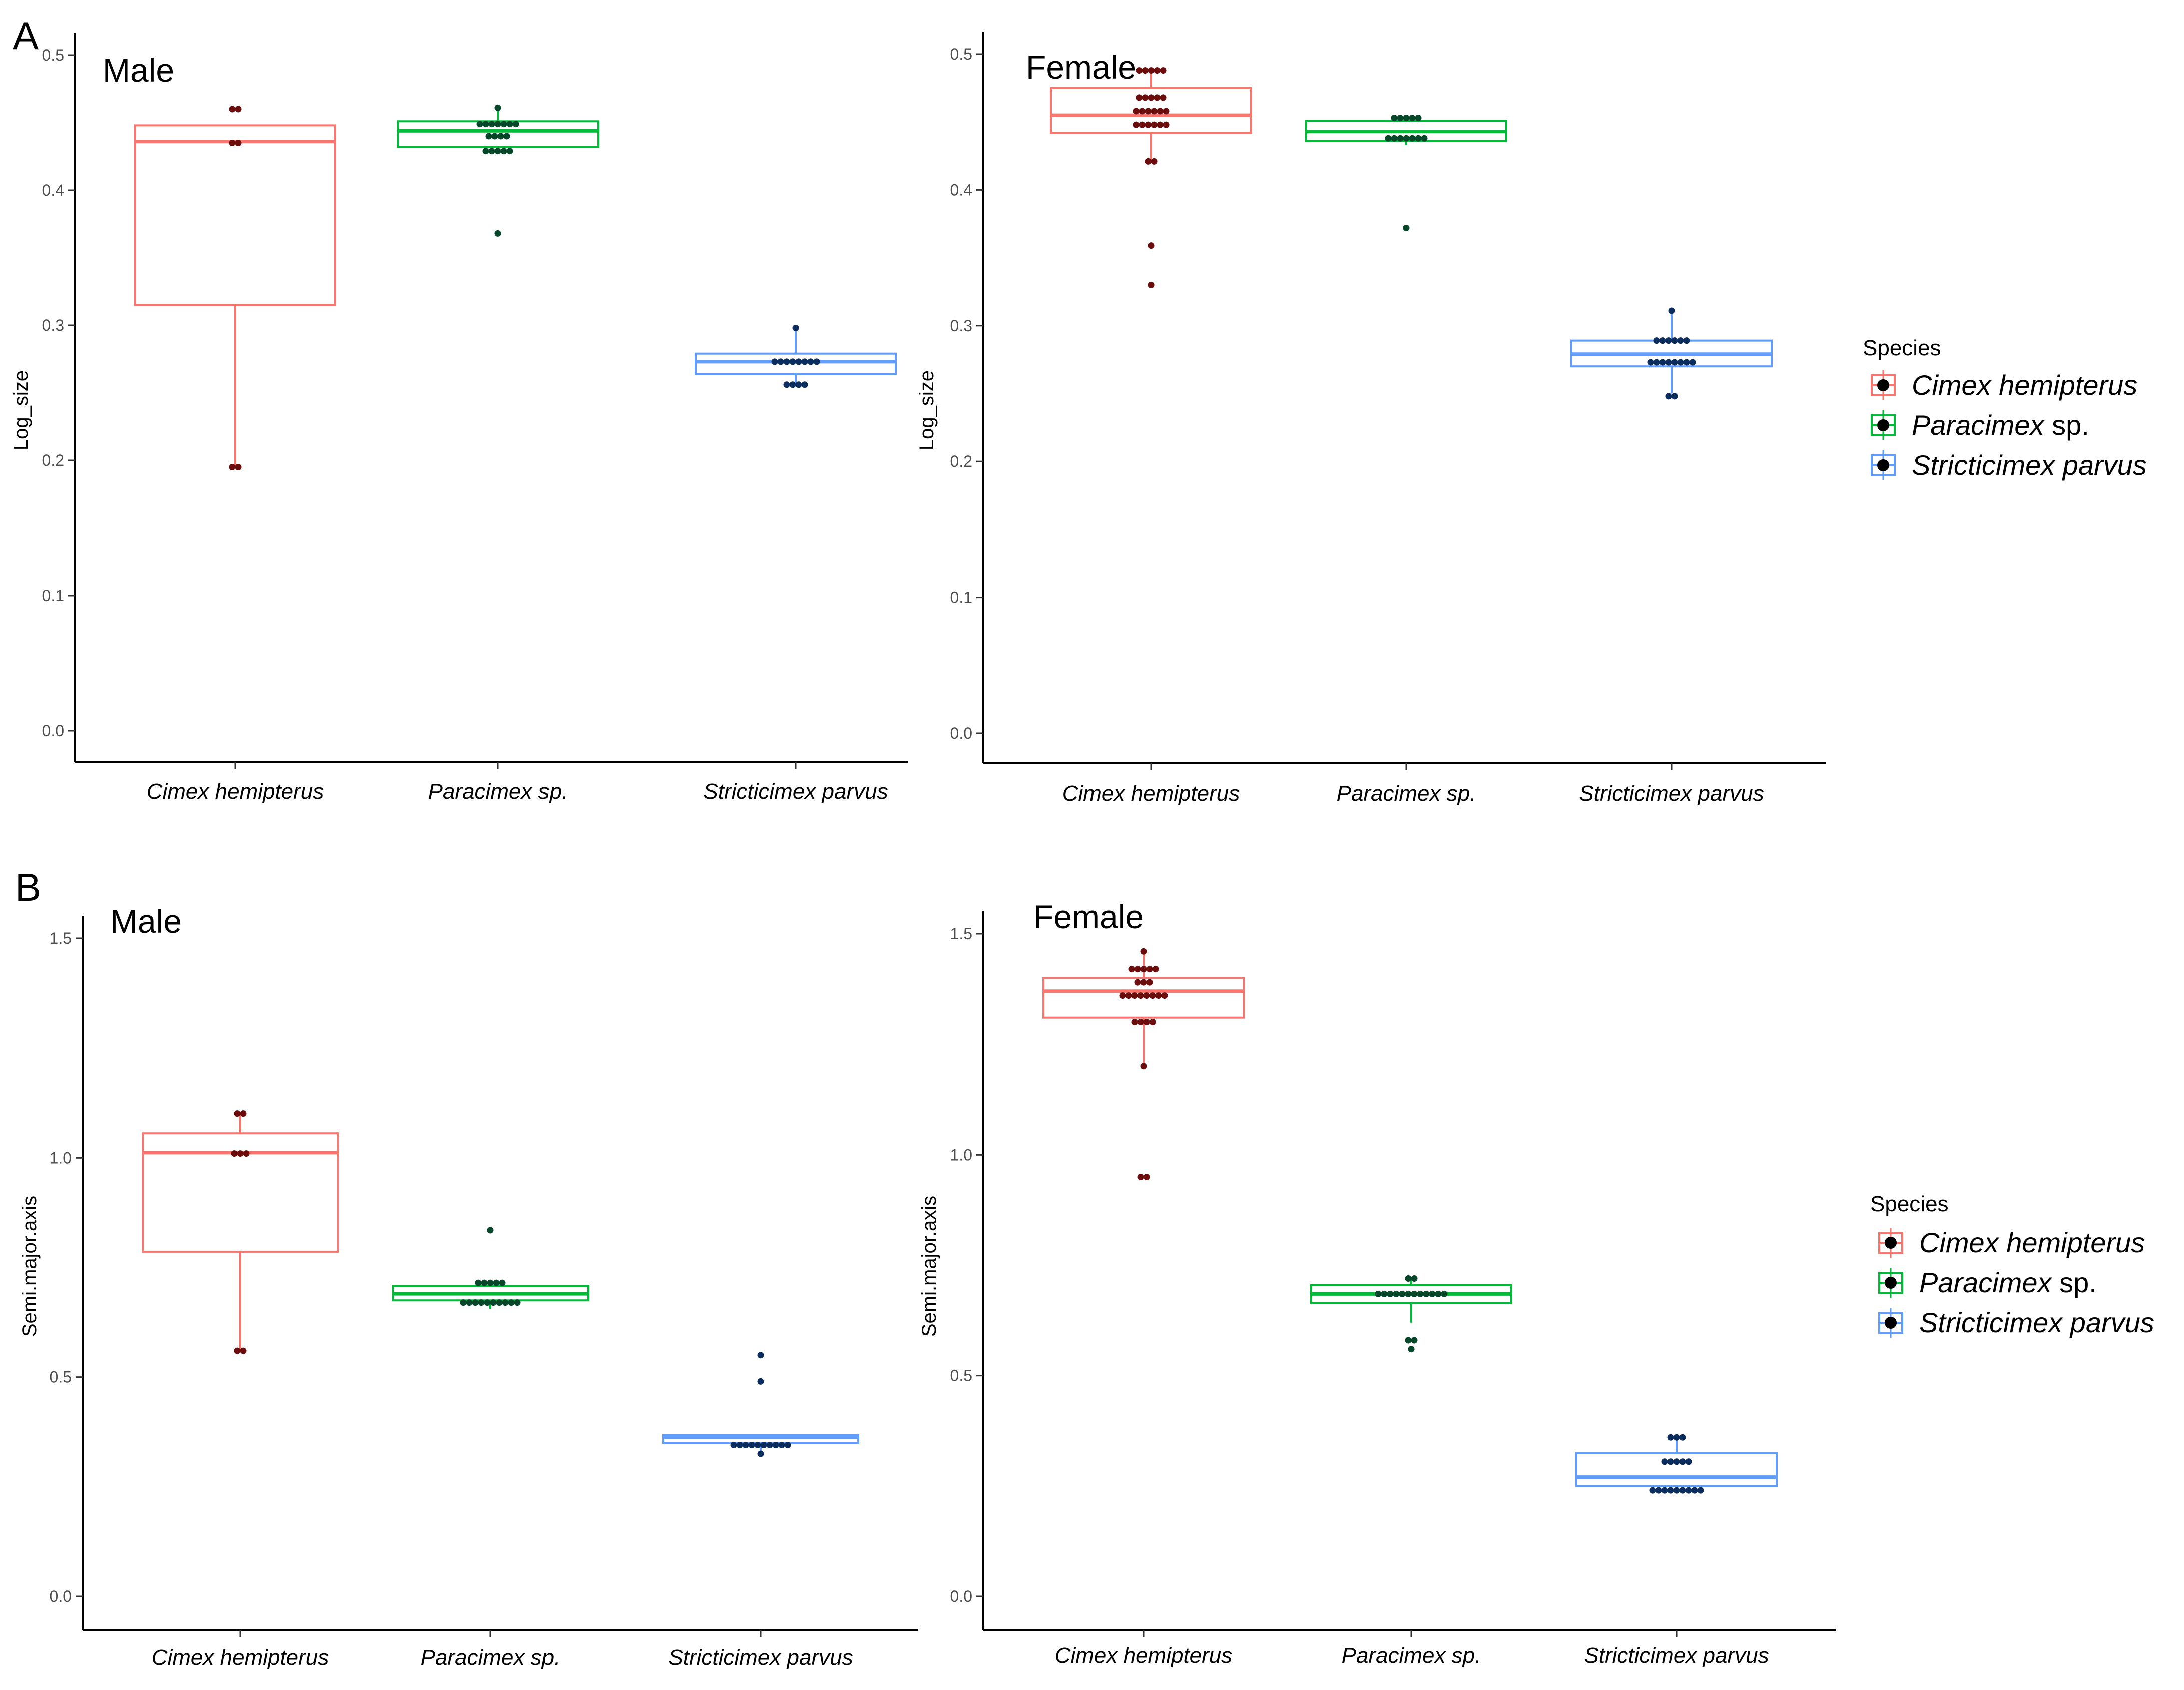 The image size is (2184, 1690). I want to click on y-tick-label: 1.5, so click(961, 934).